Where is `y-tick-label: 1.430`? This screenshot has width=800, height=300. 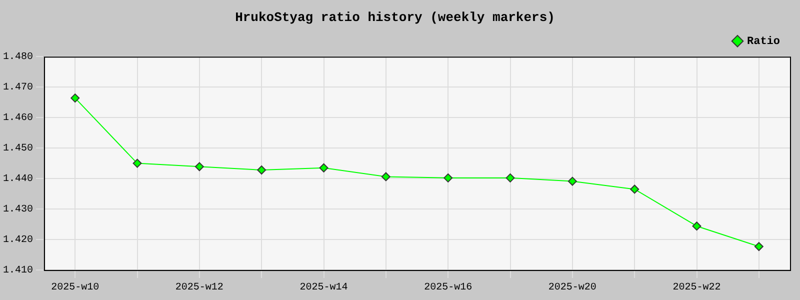 y-tick-label: 1.430 is located at coordinates (18, 210).